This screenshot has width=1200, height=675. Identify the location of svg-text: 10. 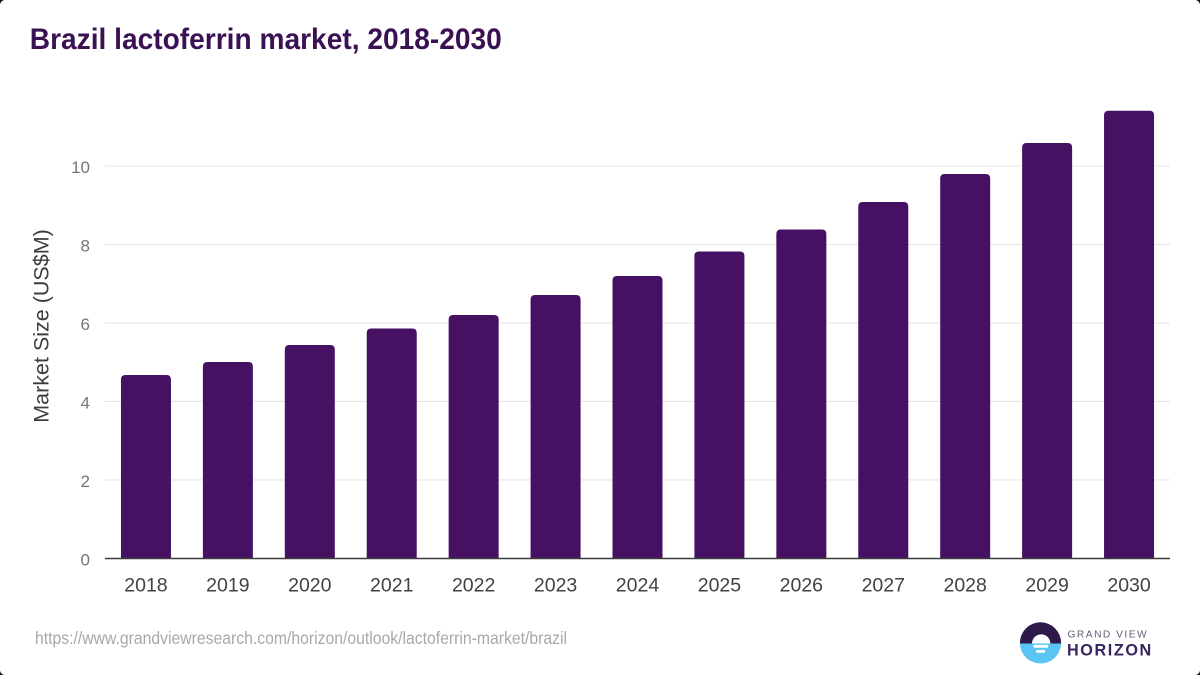
(80, 167).